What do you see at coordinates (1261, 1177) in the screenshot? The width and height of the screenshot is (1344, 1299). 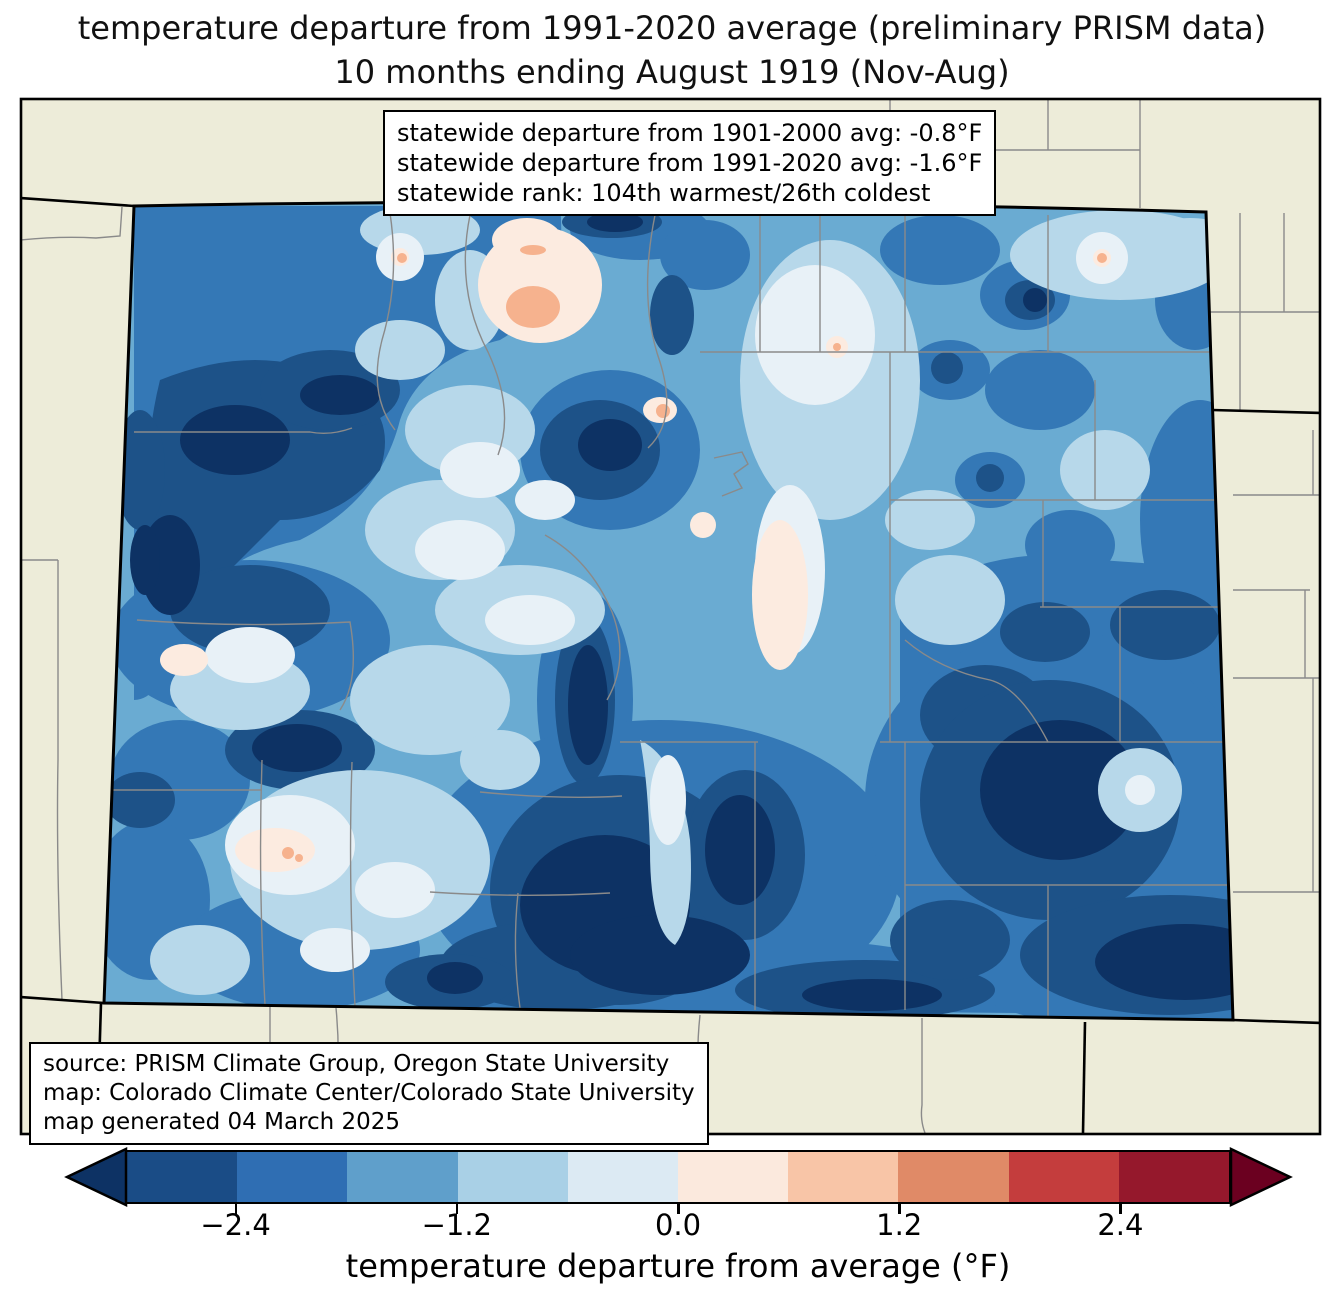 I see `colorbar-over-arrow` at bounding box center [1261, 1177].